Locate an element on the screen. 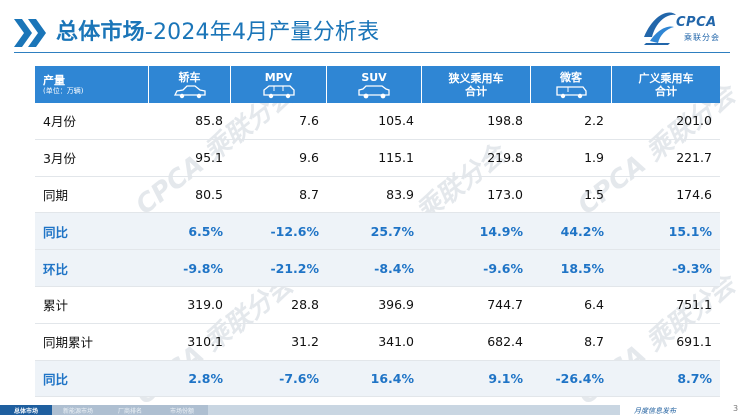 Image resolution: width=744 pixels, height=418 pixels. table-cell: -7.6% is located at coordinates (299, 378).